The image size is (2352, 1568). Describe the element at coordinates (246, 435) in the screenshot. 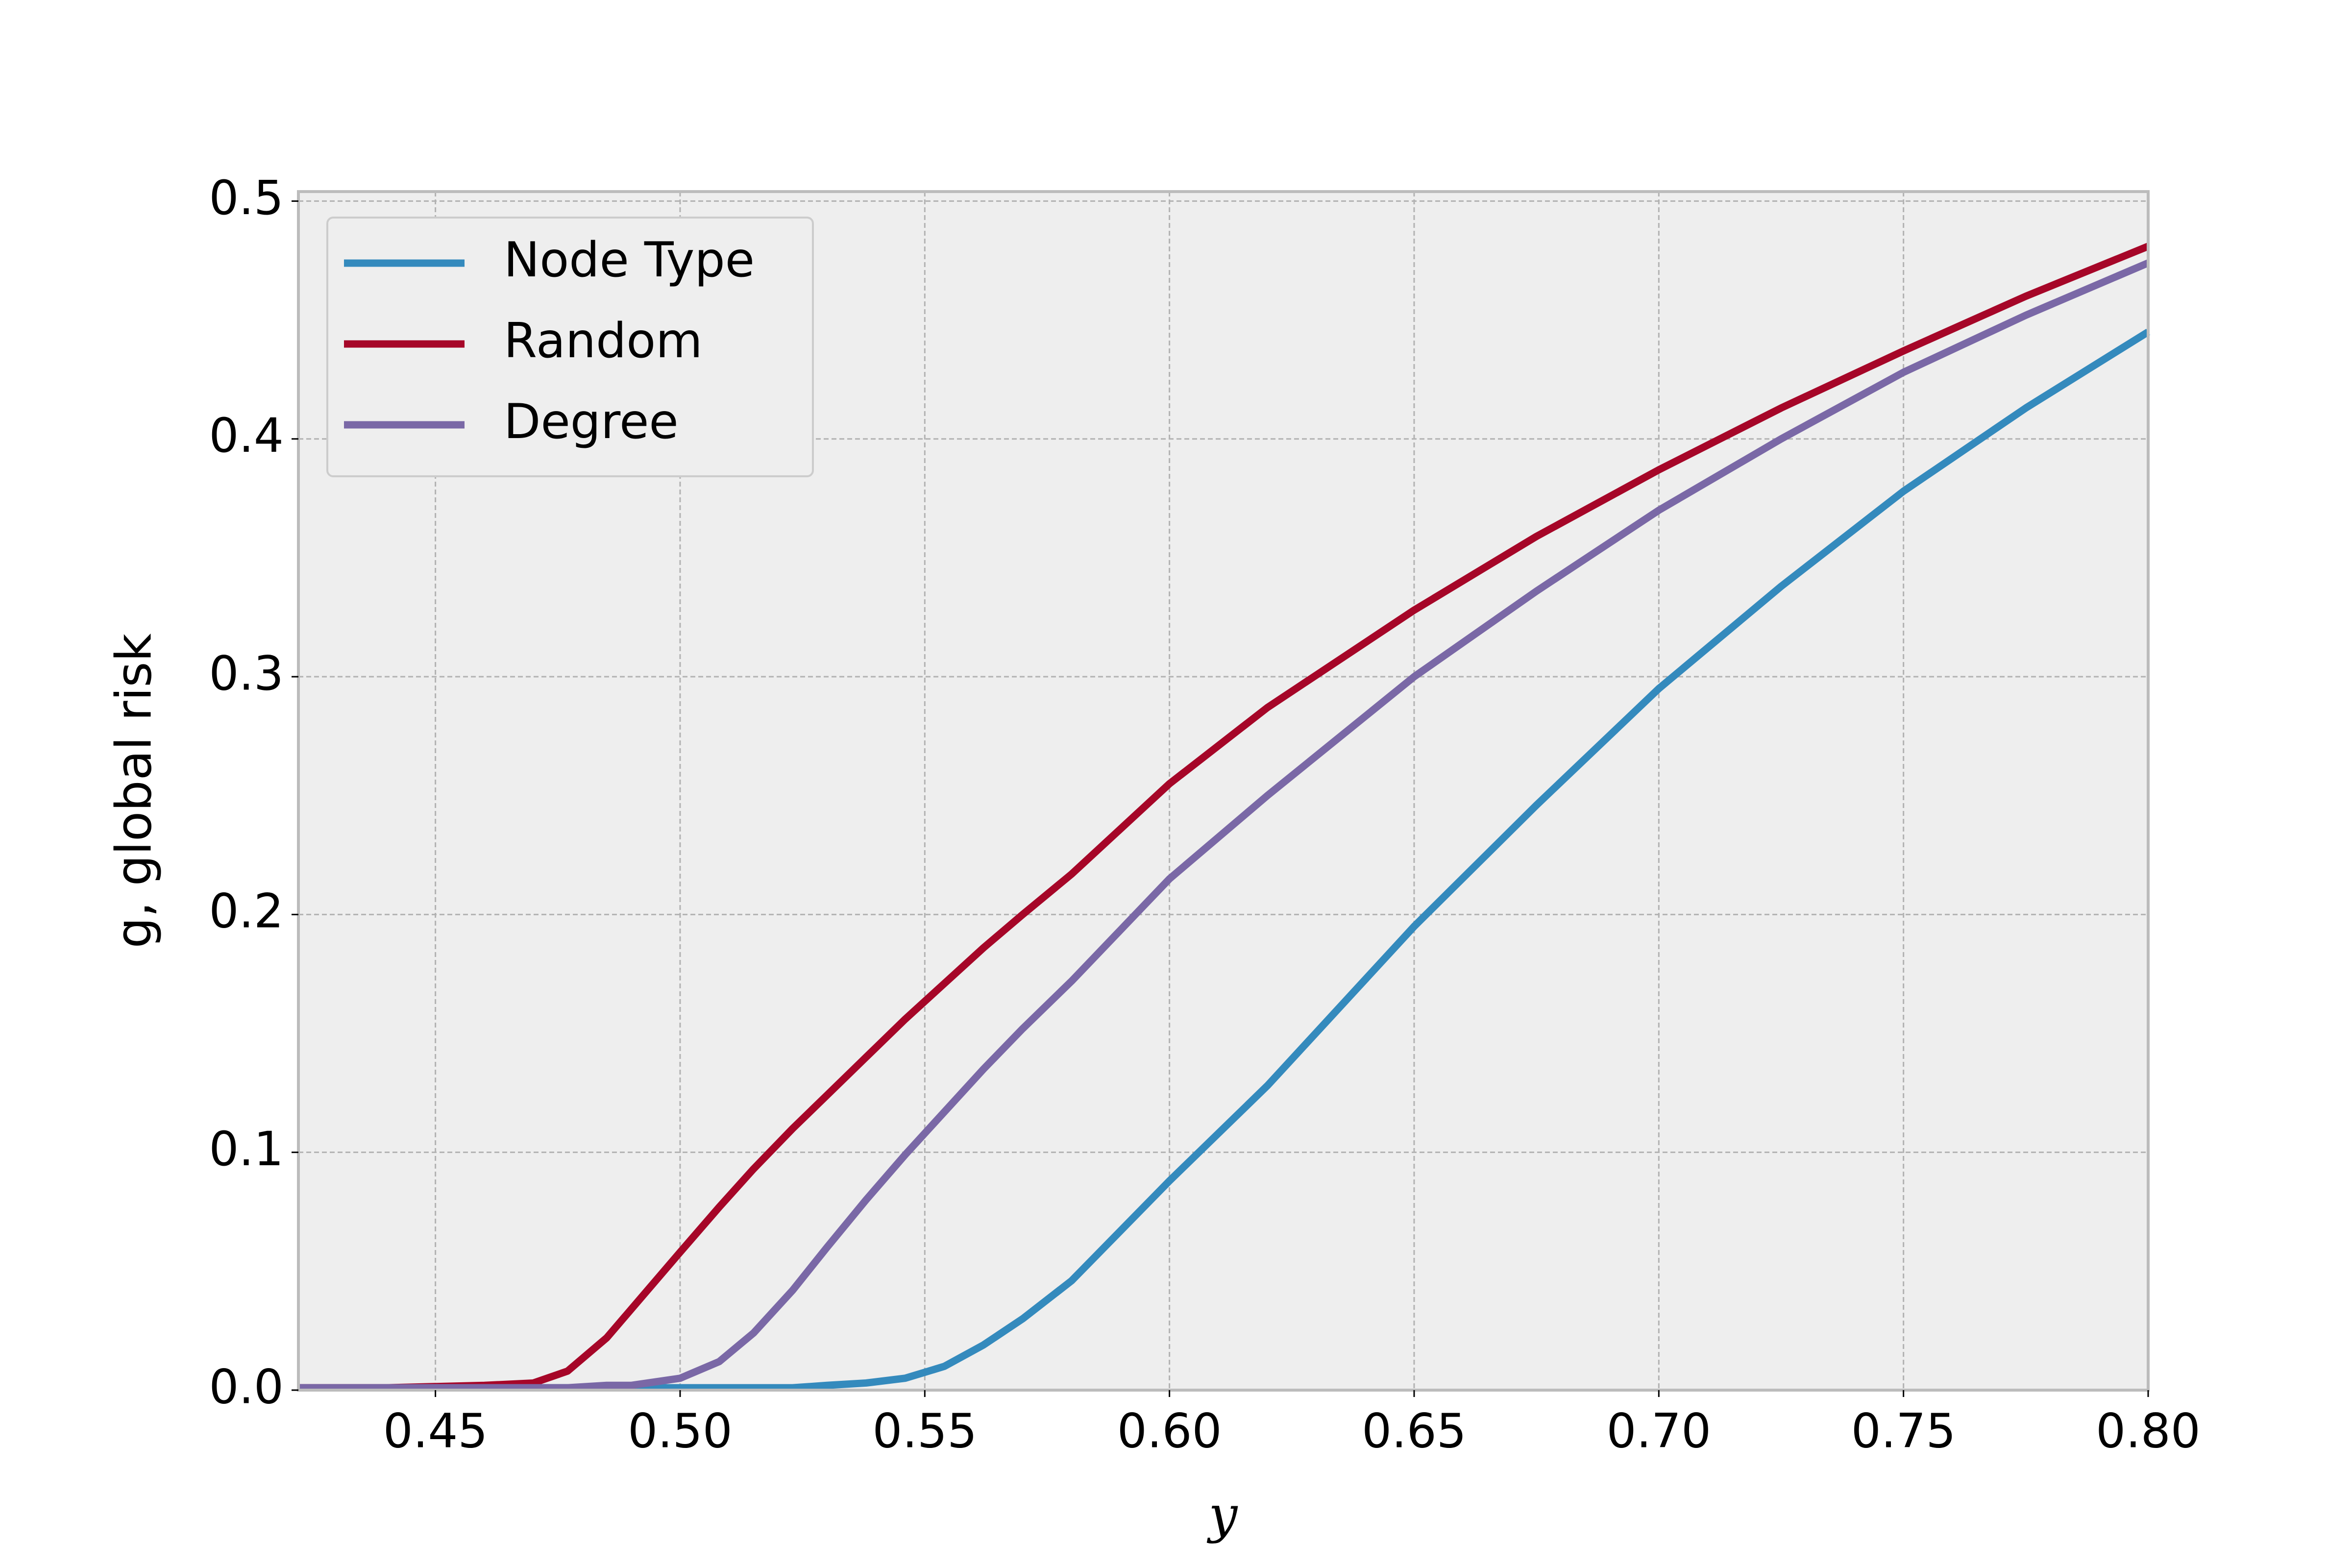

I see `y-tick-label: 0.4` at that location.